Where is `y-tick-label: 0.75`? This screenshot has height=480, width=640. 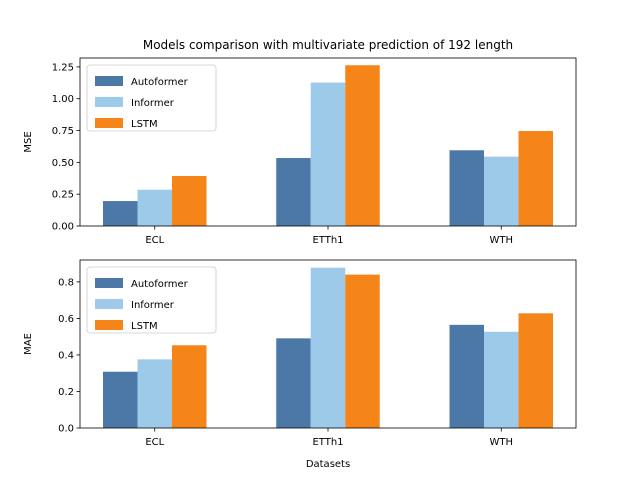
y-tick-label: 0.75 is located at coordinates (63, 131).